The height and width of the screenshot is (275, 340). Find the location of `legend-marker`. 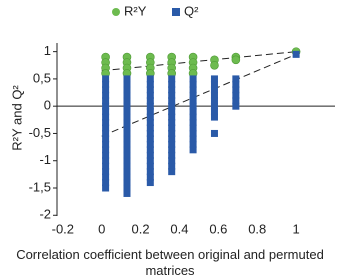

legend-marker is located at coordinates (176, 12).